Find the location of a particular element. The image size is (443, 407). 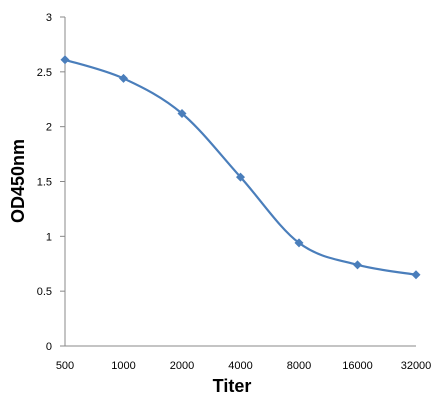

y-tick-label: 0 is located at coordinates (49, 347).